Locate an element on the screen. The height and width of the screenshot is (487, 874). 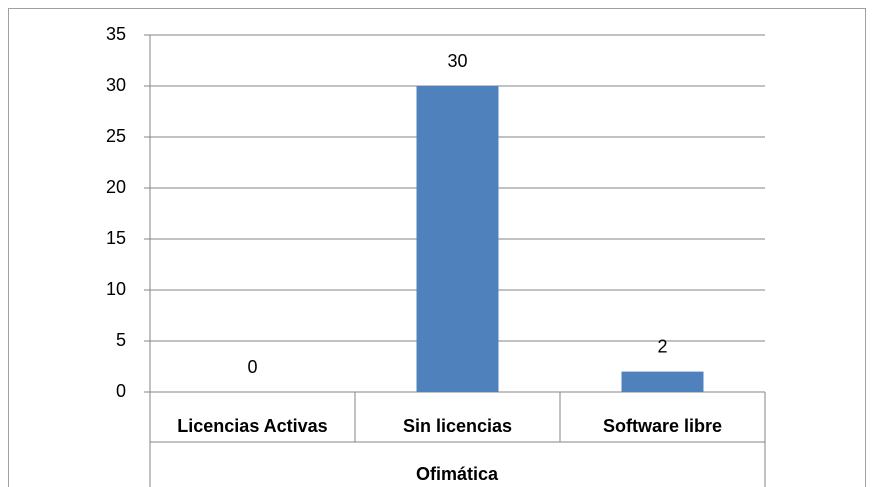
data-label: 2 is located at coordinates (662, 346).